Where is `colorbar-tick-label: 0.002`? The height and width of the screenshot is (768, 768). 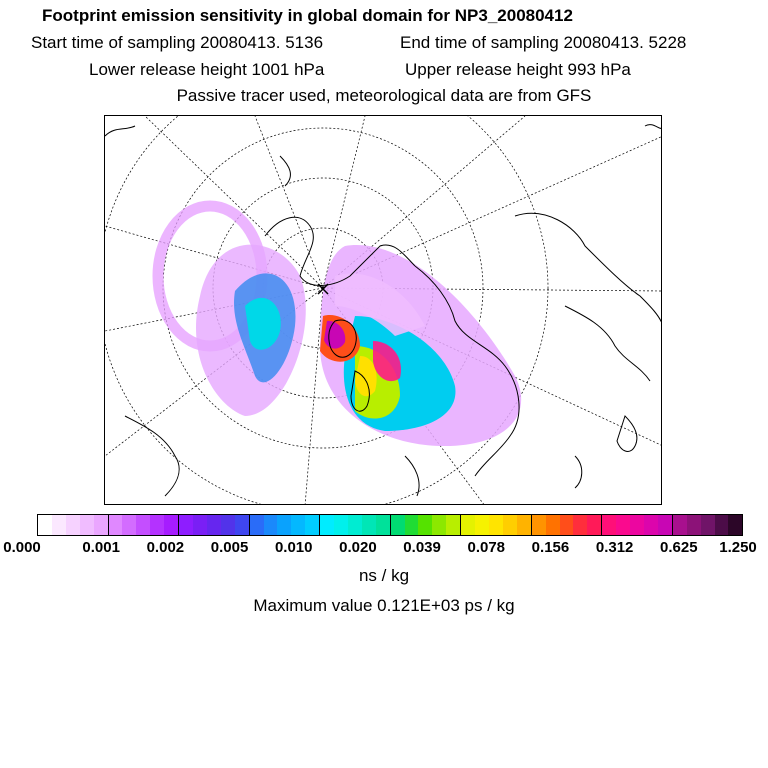
colorbar-tick-label: 0.002 is located at coordinates (165, 547).